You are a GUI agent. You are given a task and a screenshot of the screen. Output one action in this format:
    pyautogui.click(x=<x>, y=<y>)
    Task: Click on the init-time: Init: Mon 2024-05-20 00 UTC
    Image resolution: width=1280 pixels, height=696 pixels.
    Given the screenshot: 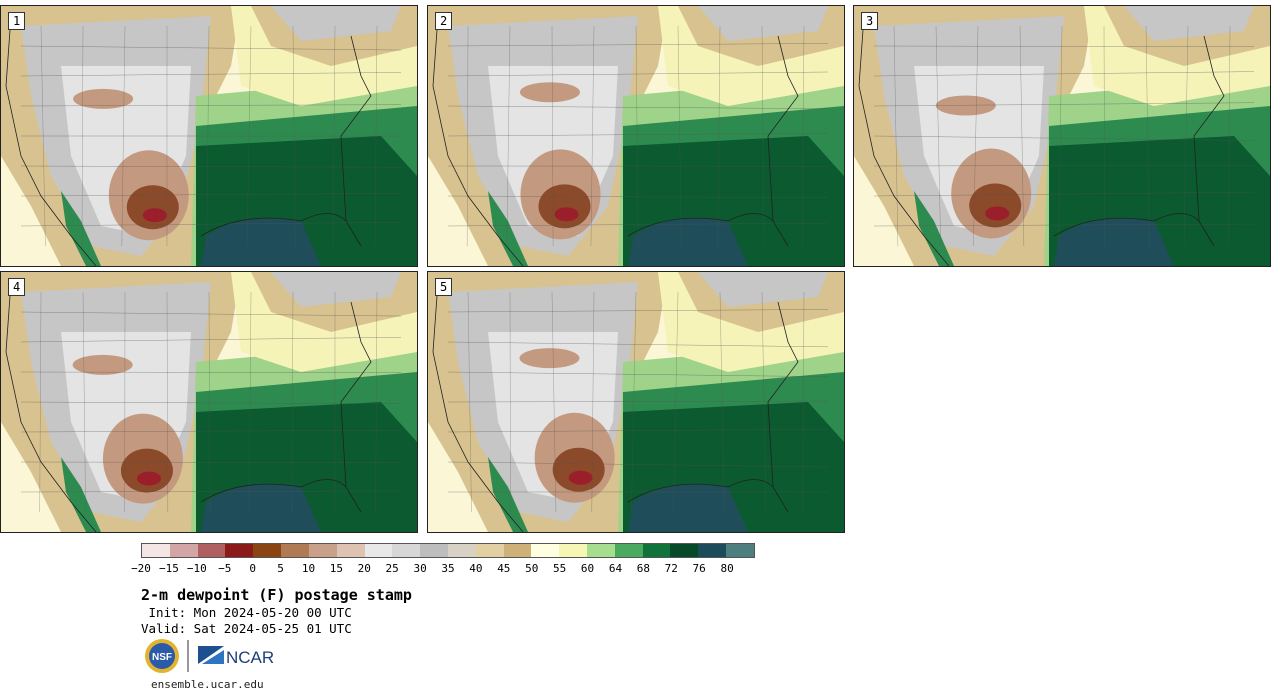 What is the action you would take?
    pyautogui.click(x=246, y=612)
    